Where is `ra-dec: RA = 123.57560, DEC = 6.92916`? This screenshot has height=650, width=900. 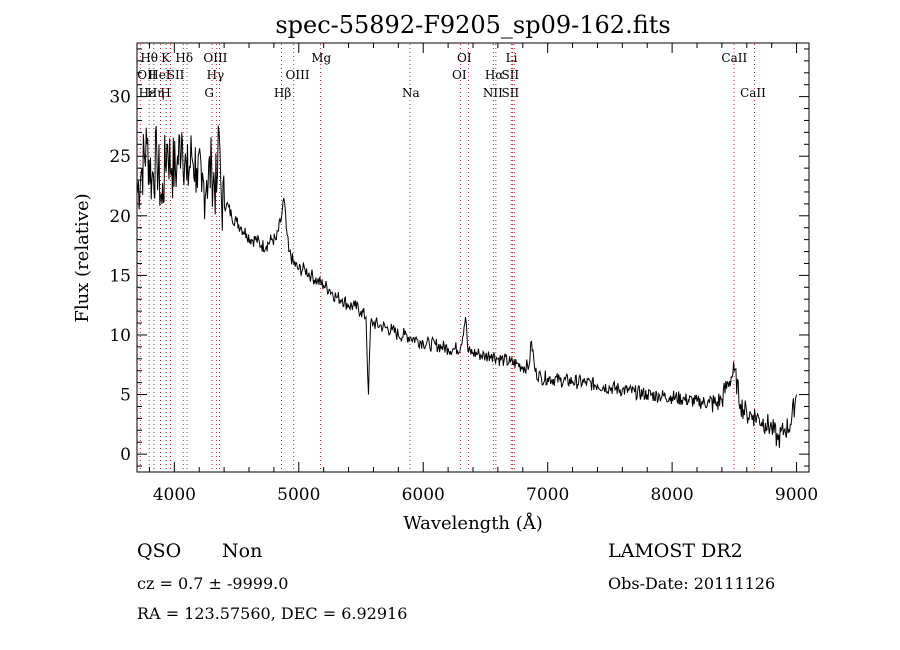
ra-dec: RA = 123.57560, DEC = 6.92916 is located at coordinates (272, 613).